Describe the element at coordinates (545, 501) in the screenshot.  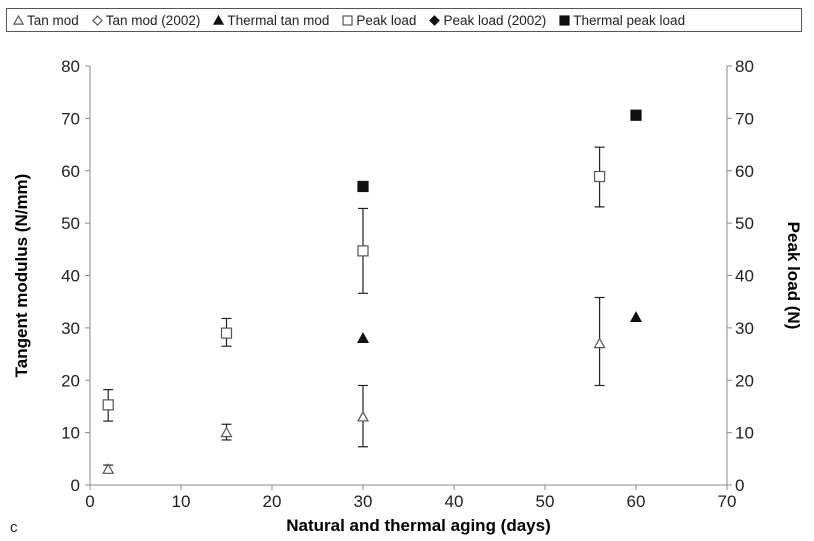
I see `x-tick-label: 50` at that location.